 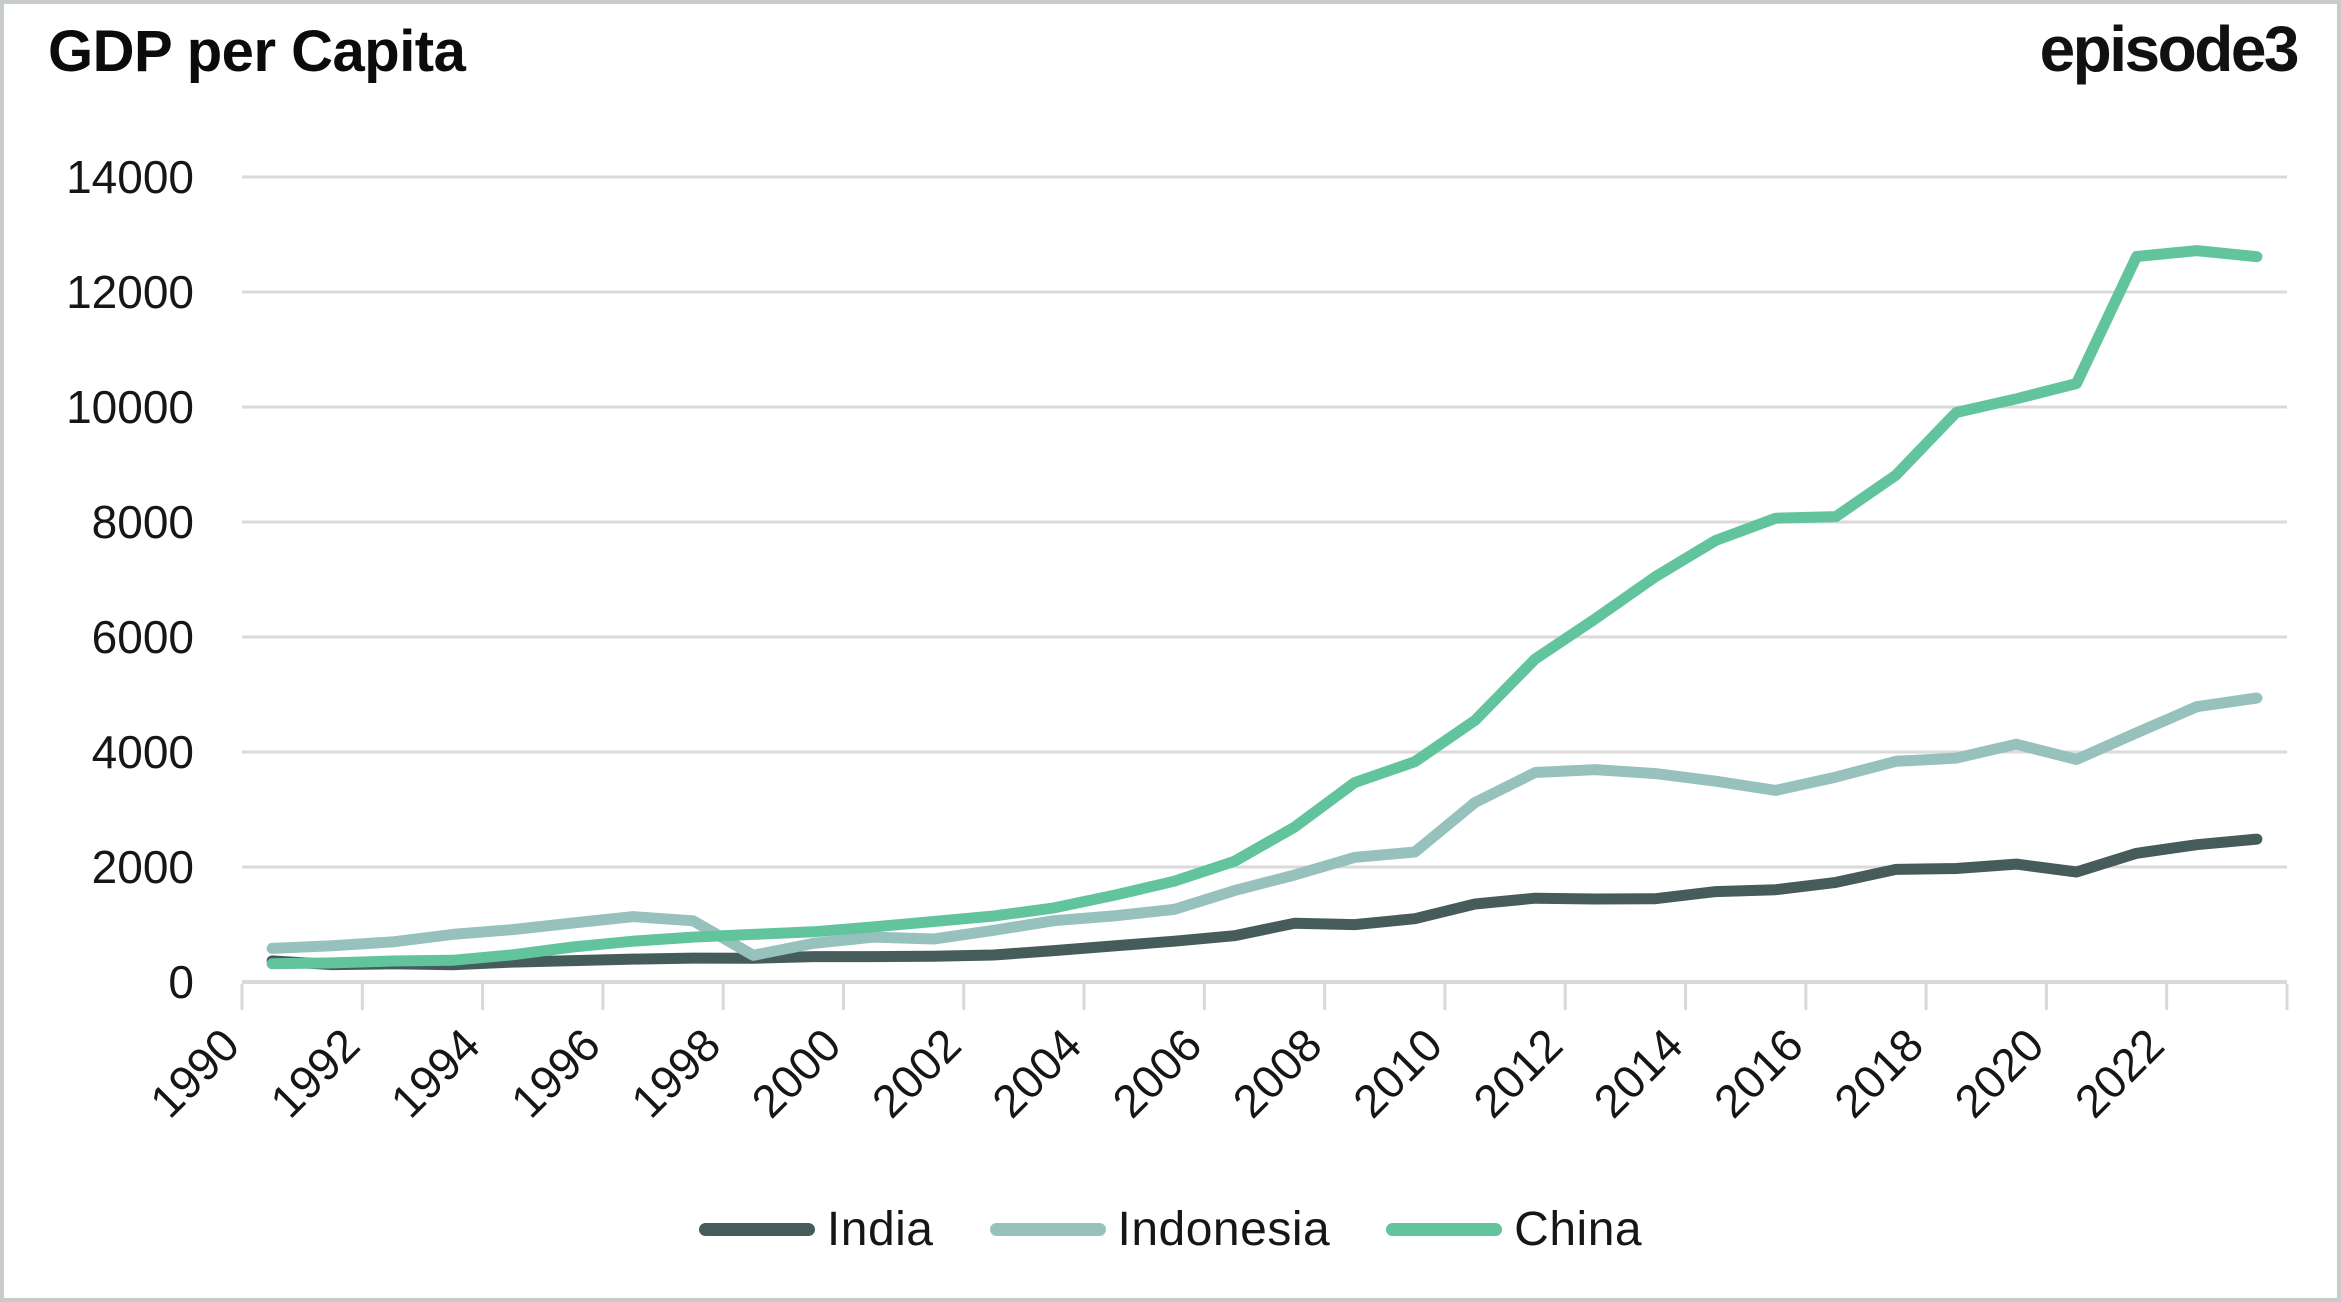 What do you see at coordinates (257, 51) in the screenshot?
I see `chart-title: GDP per Capita` at bounding box center [257, 51].